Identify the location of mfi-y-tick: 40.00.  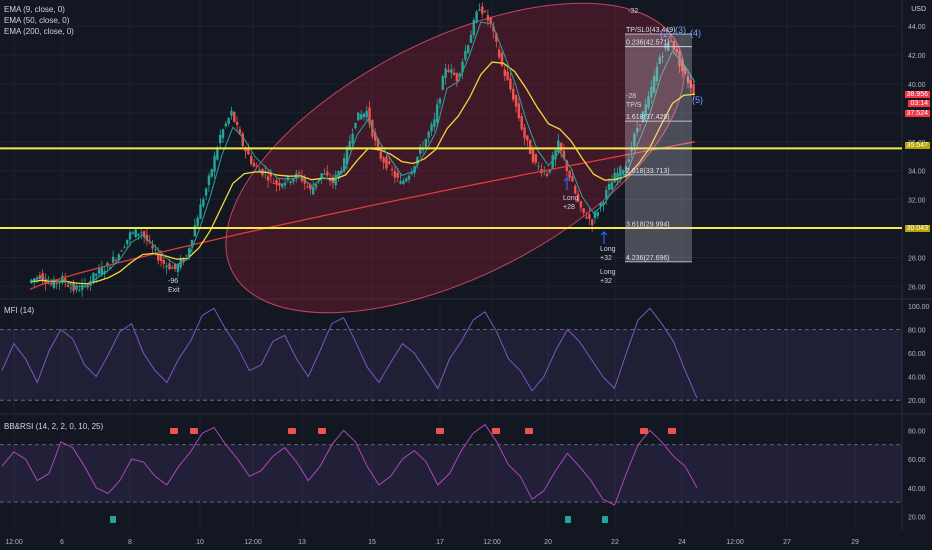
(917, 378).